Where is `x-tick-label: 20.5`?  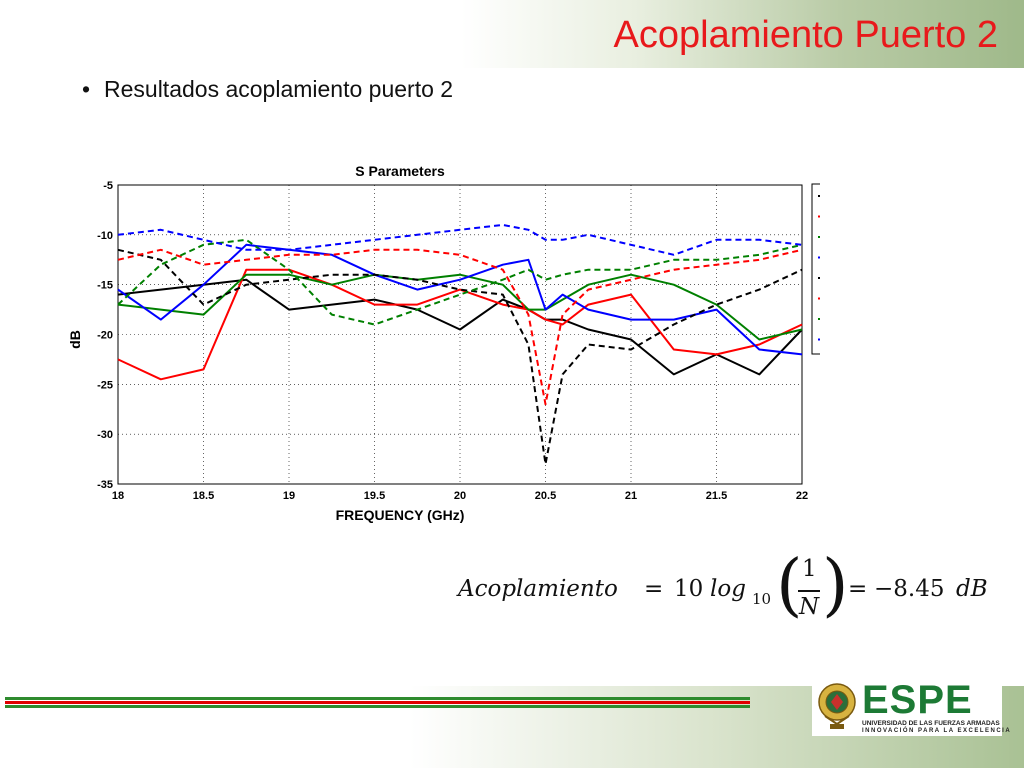 x-tick-label: 20.5 is located at coordinates (545, 496).